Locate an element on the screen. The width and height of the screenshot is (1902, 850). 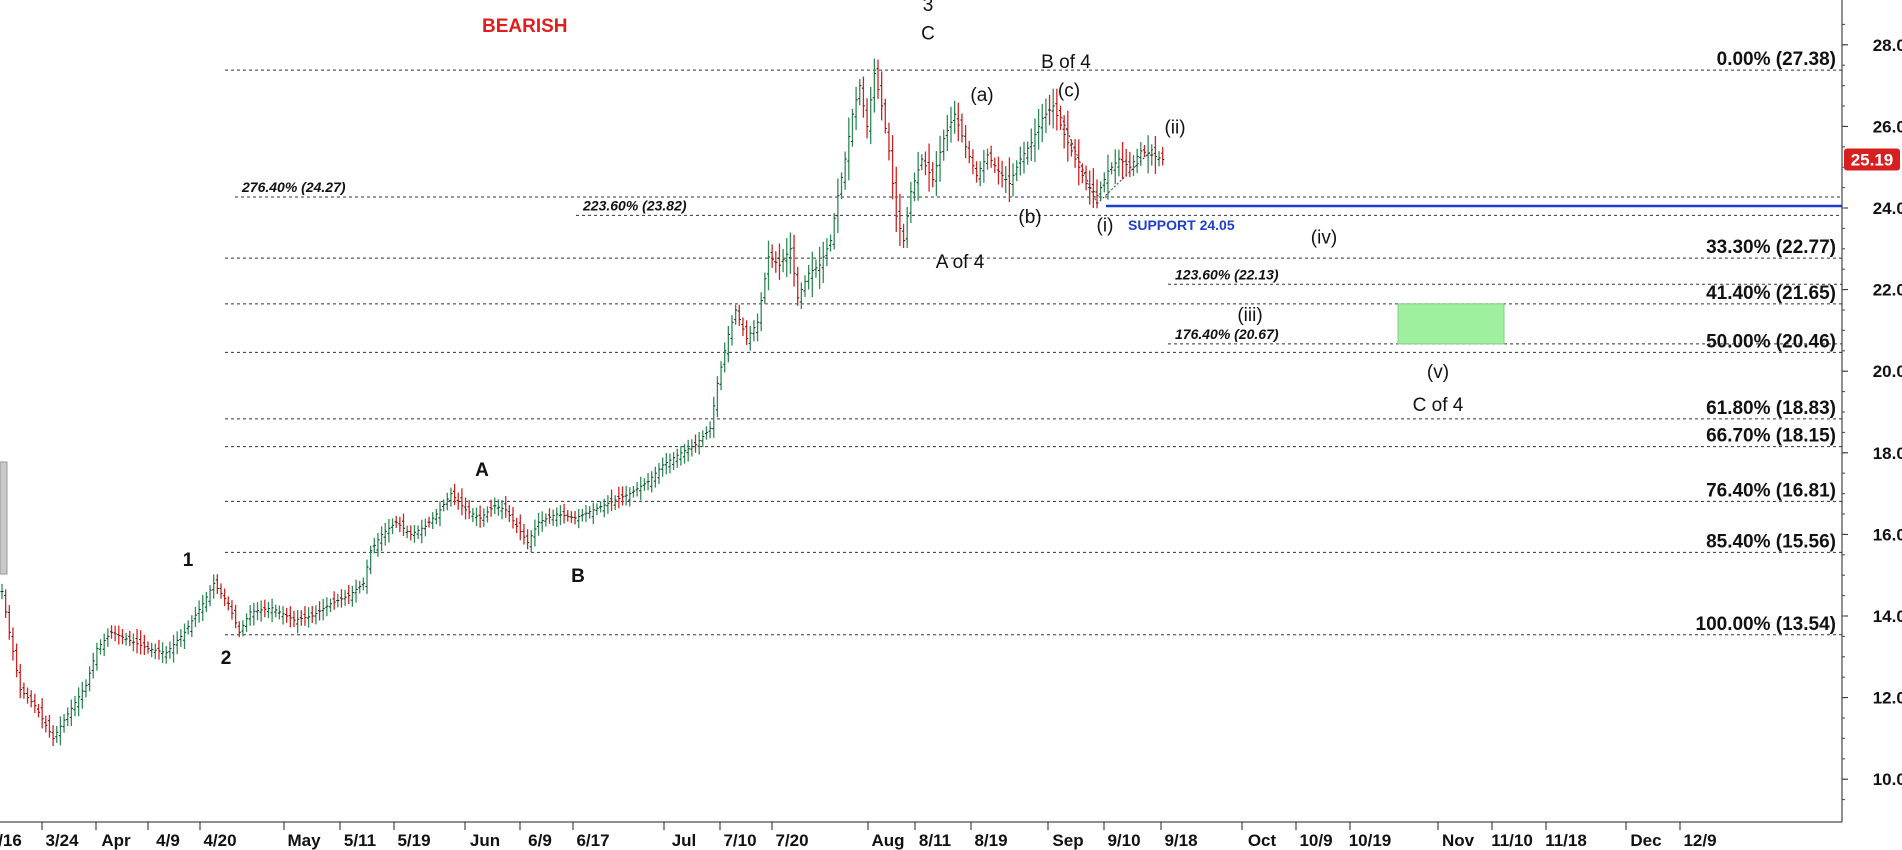
x-tick-label: 6/17 is located at coordinates (592, 840).